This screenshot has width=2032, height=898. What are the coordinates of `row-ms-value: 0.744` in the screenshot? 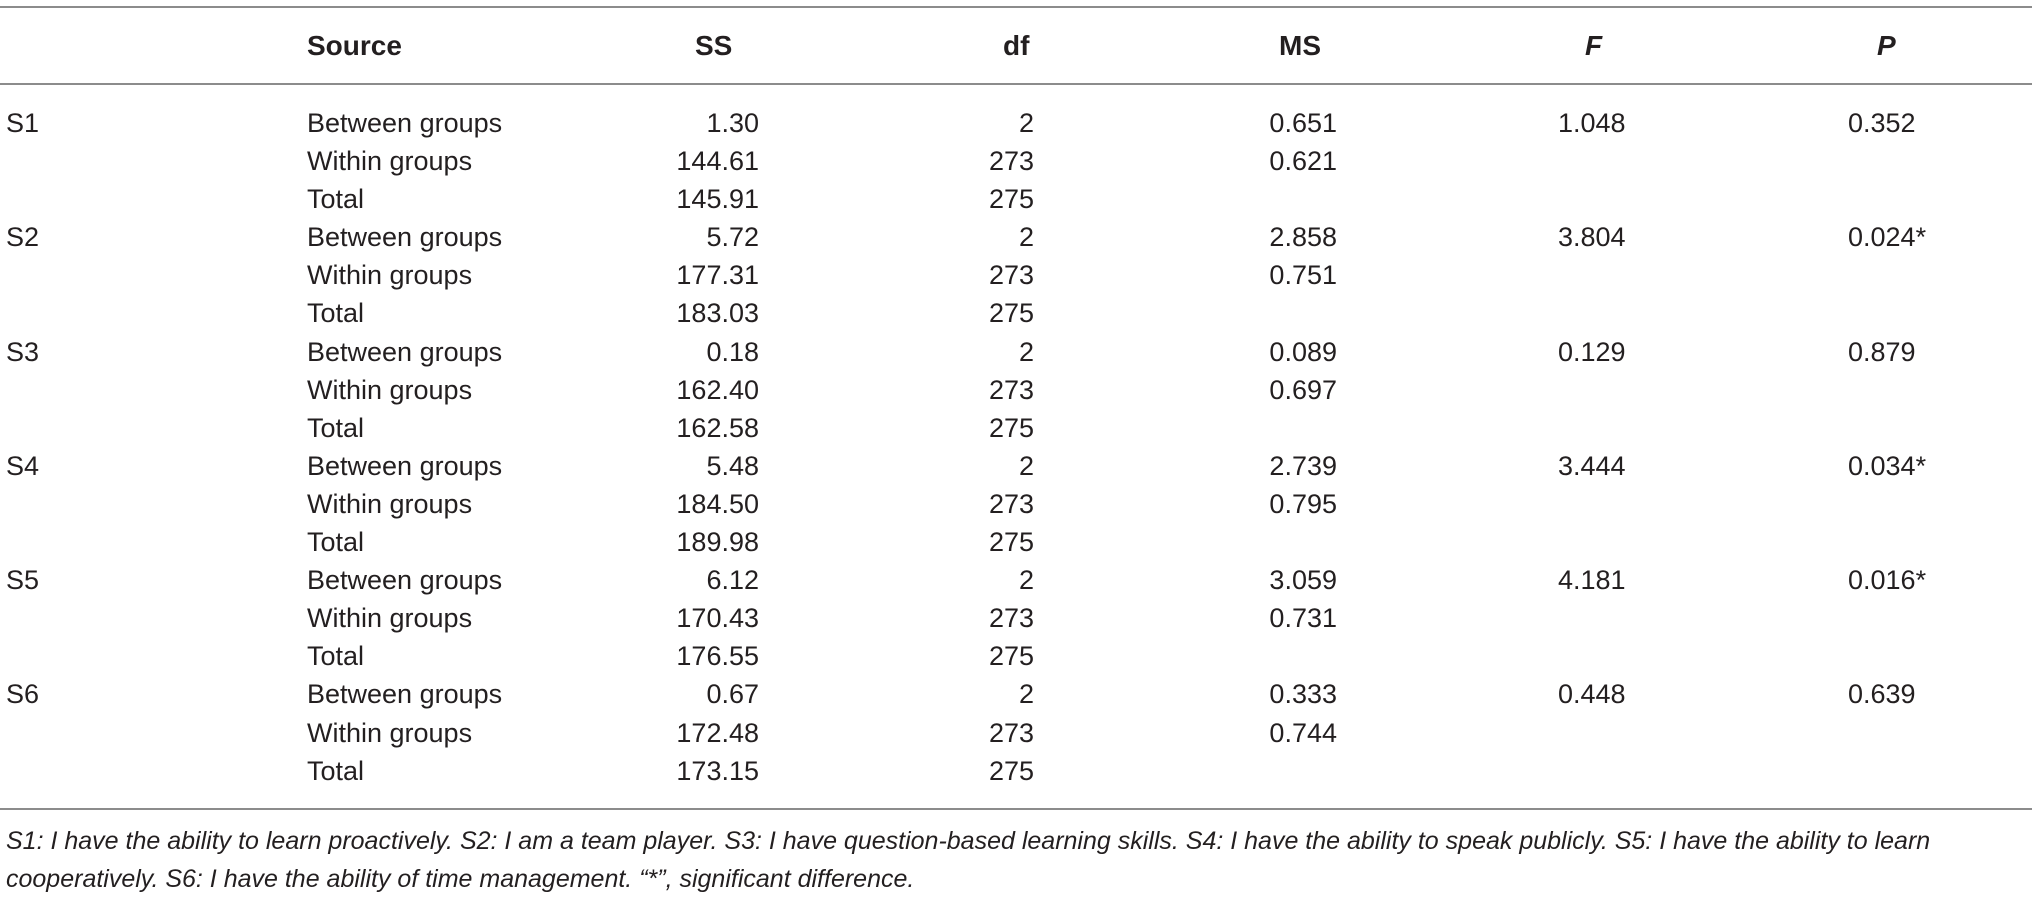 It's located at (1303, 732).